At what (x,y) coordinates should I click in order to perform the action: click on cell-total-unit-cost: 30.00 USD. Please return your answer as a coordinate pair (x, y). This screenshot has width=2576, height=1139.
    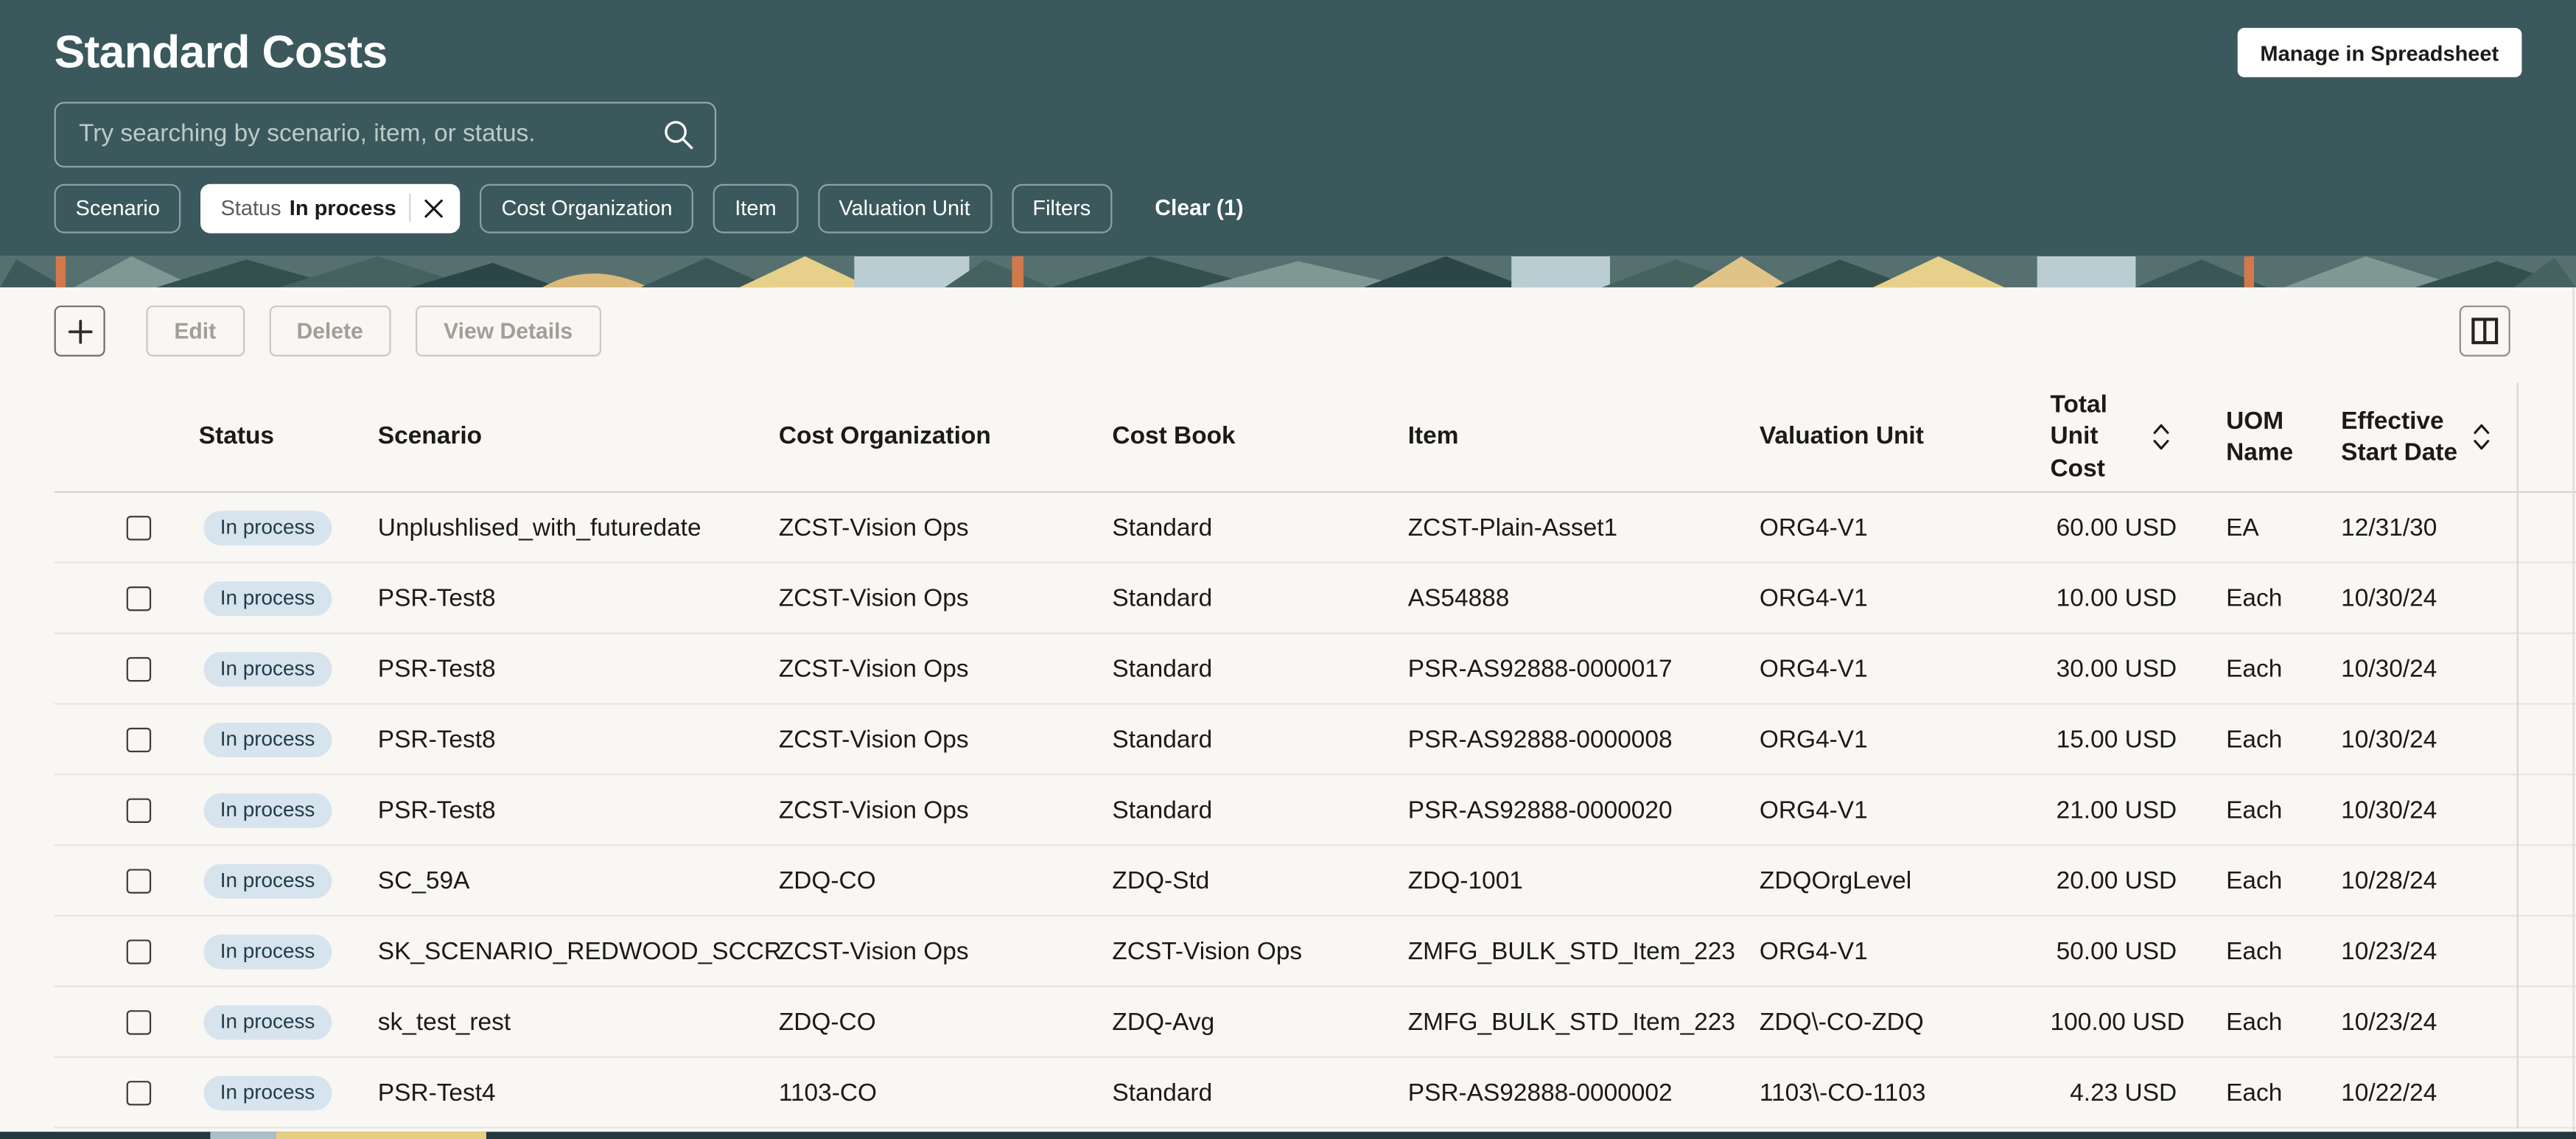
    Looking at the image, I should click on (2116, 669).